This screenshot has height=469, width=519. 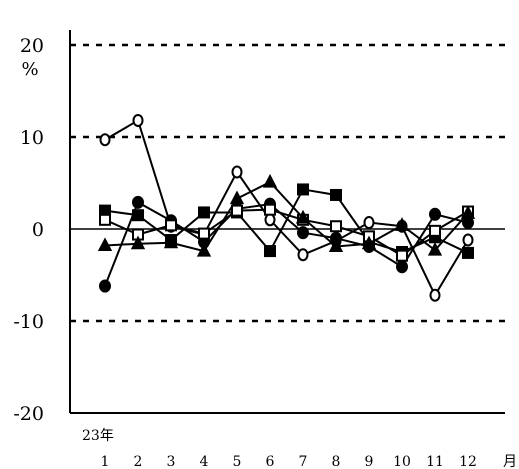 I want to click on x-tick-label: 7, so click(x=303, y=461).